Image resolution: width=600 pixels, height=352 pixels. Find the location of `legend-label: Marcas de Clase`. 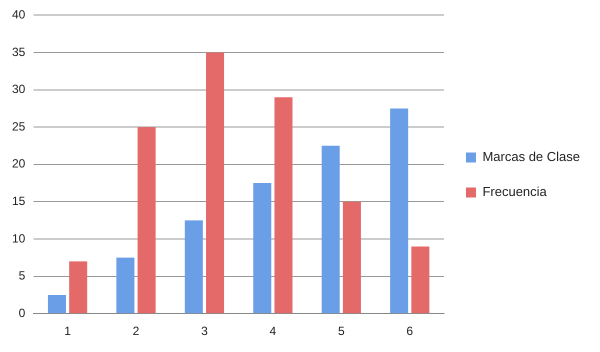

legend-label: Marcas de Clase is located at coordinates (531, 156).